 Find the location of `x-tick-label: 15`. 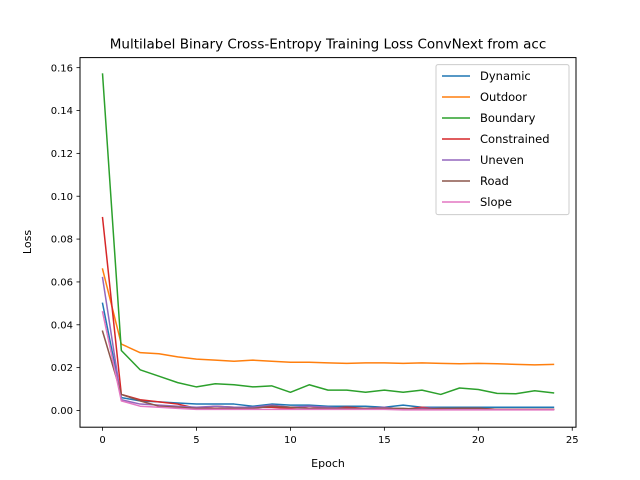

x-tick-label: 15 is located at coordinates (384, 440).